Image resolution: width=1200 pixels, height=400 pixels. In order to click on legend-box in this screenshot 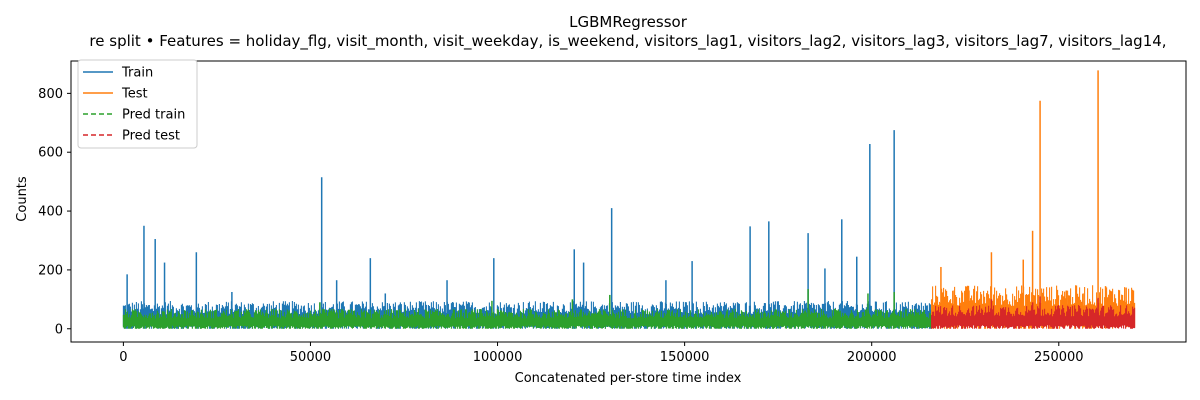, I will do `click(137, 104)`.